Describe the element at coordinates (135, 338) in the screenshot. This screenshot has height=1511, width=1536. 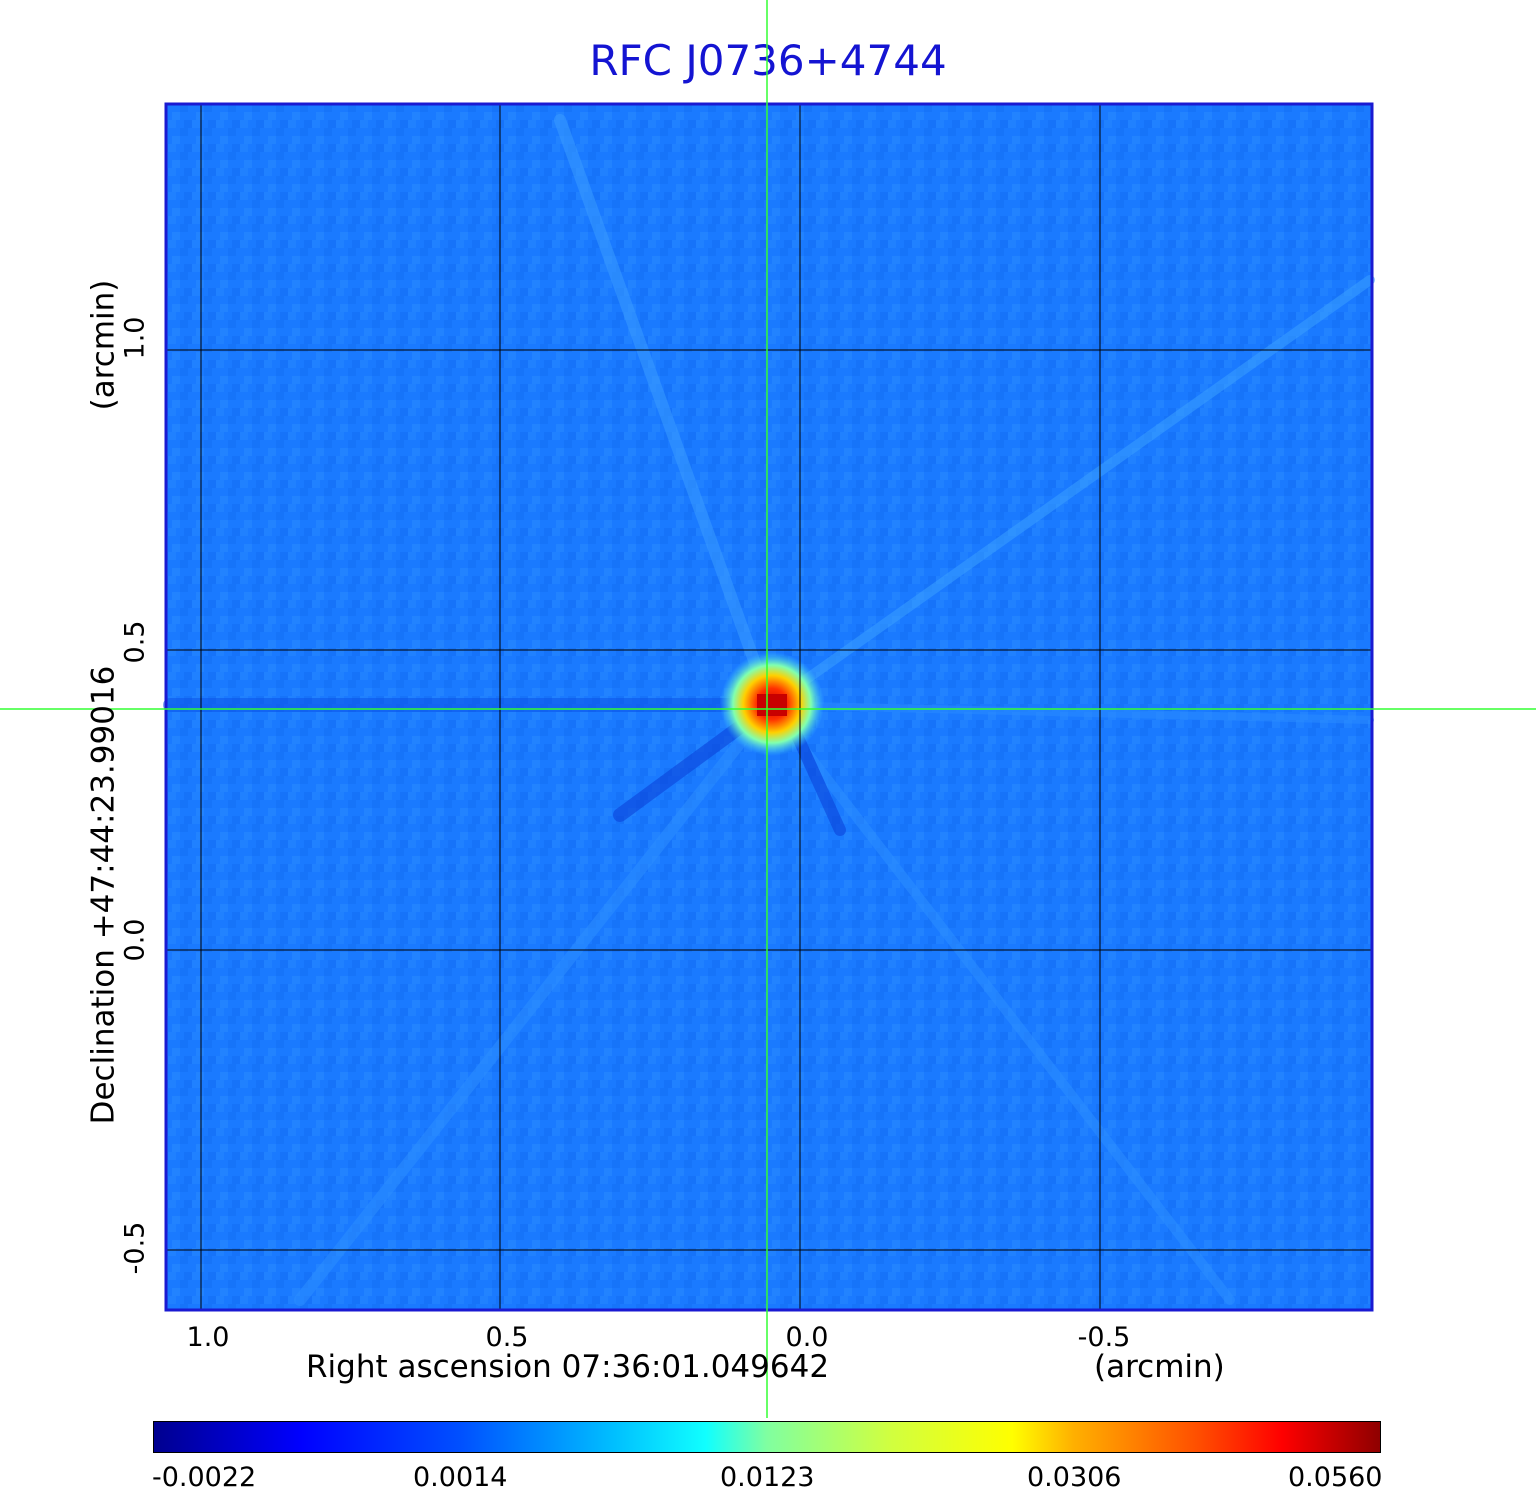
I see `y-tick-label: 1.0` at that location.